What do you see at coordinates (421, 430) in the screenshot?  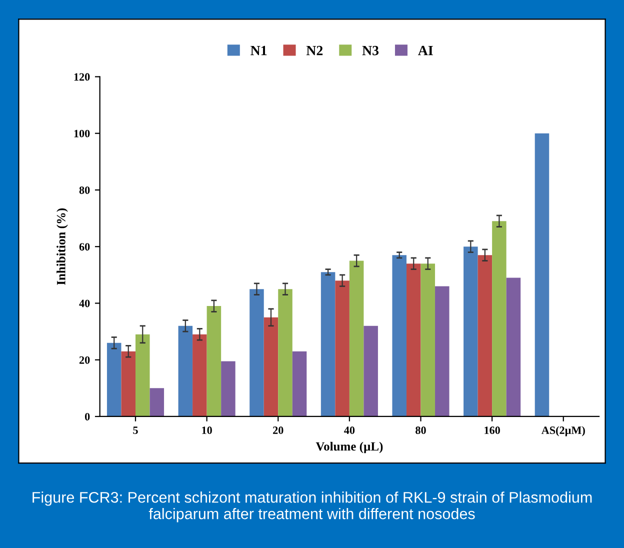 I see `x-tick-label: 80` at bounding box center [421, 430].